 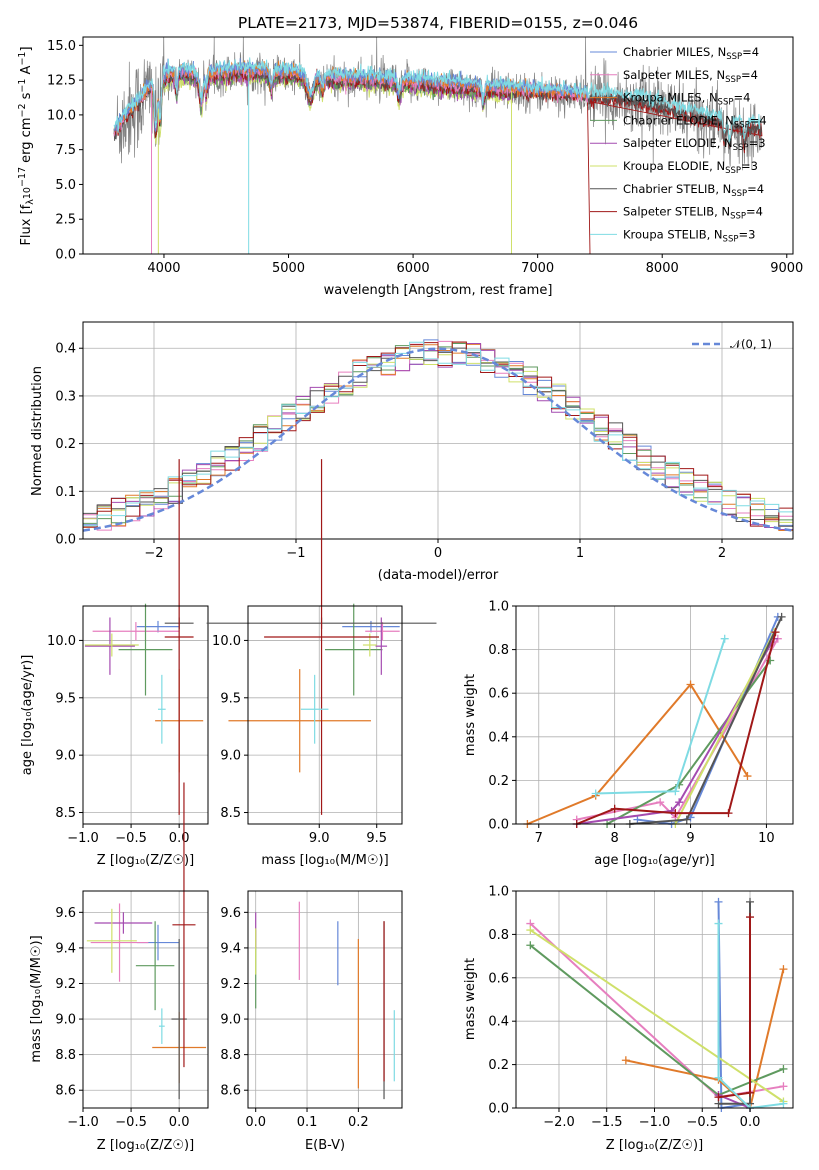 I want to click on legend-series-name: Salpeter MILES, N, so click(x=674, y=75).